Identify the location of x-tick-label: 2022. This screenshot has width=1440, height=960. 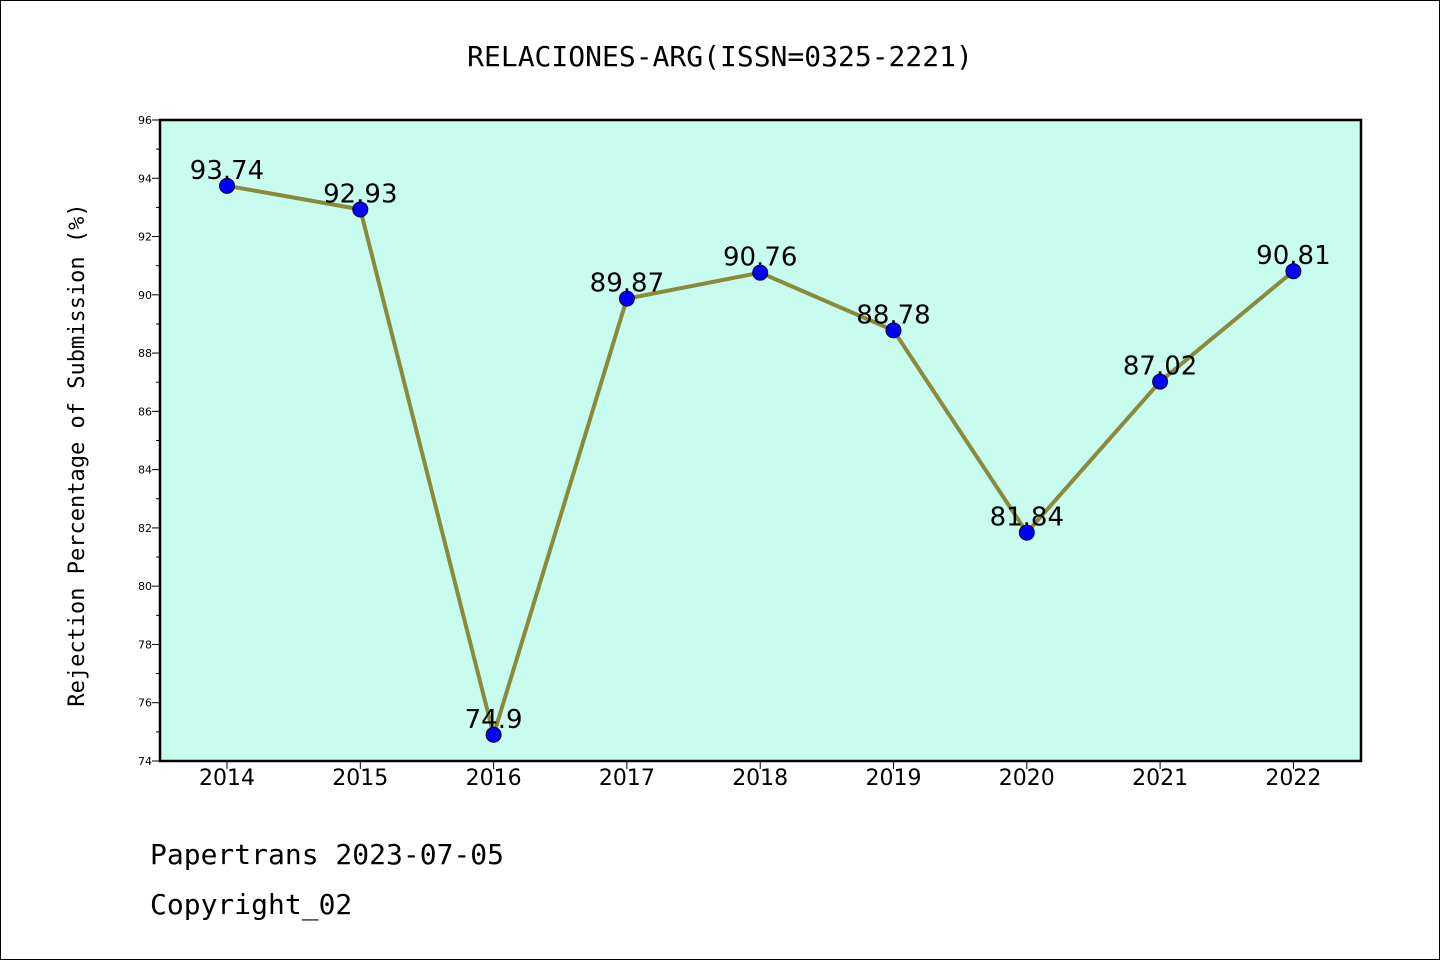
(1293, 778).